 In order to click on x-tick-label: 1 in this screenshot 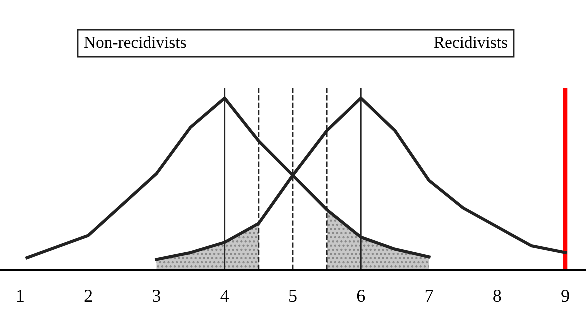, I will do `click(21, 296)`.